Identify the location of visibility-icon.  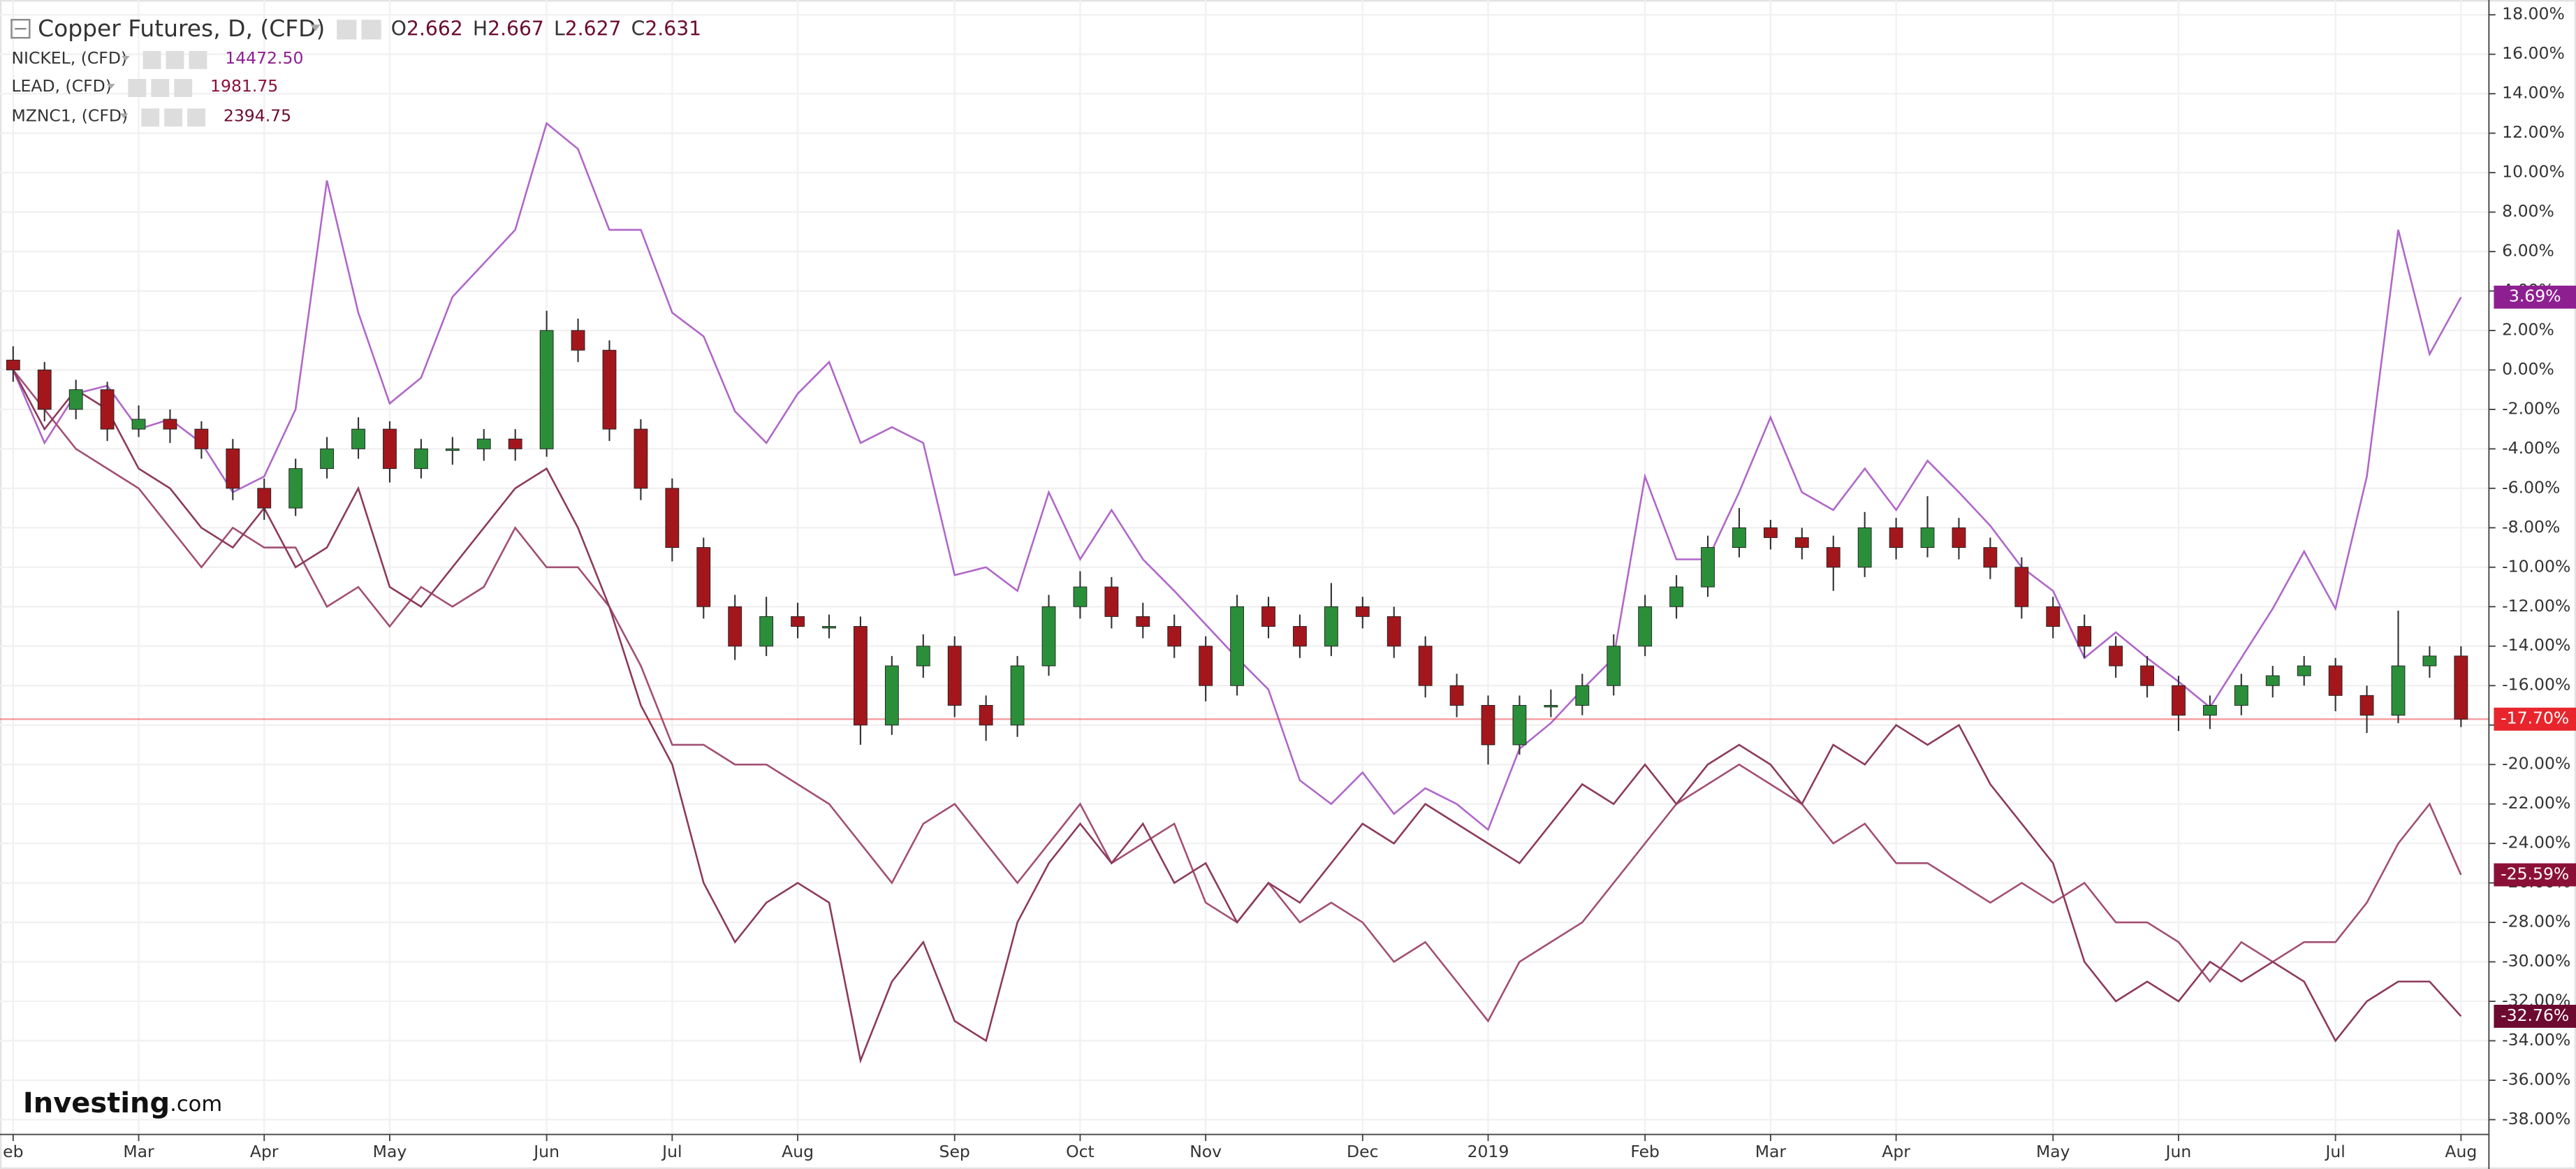
(347, 30).